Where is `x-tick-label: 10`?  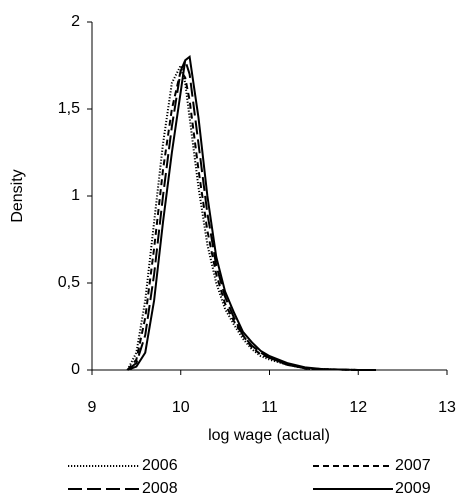 x-tick-label: 10 is located at coordinates (181, 407).